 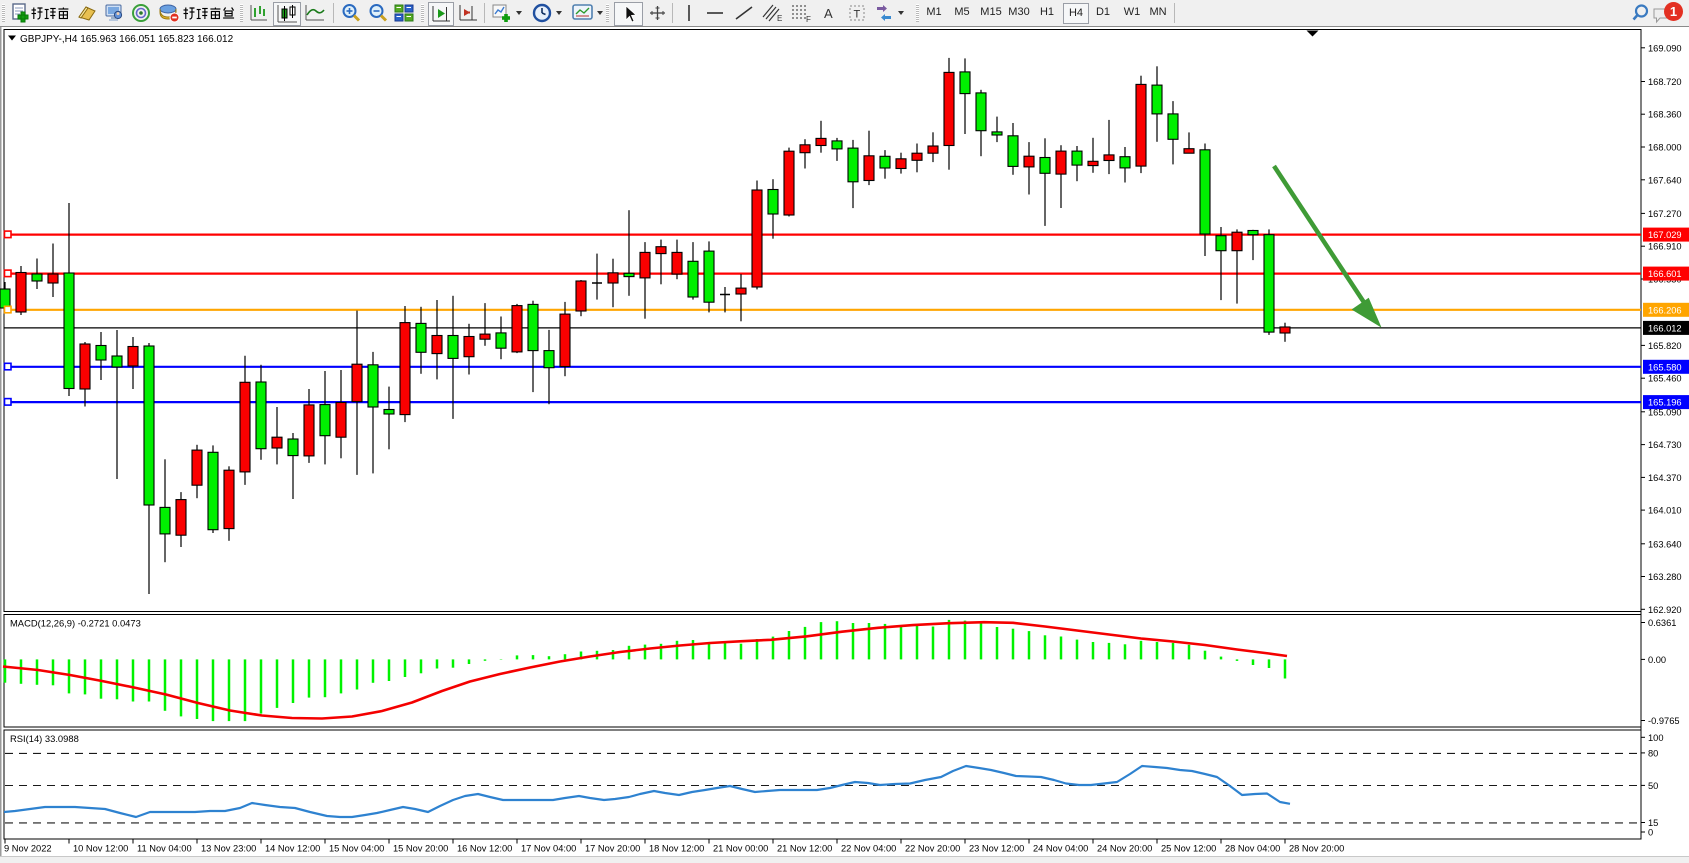 What do you see at coordinates (1665, 82) in the screenshot?
I see `svg-text: 168.720` at bounding box center [1665, 82].